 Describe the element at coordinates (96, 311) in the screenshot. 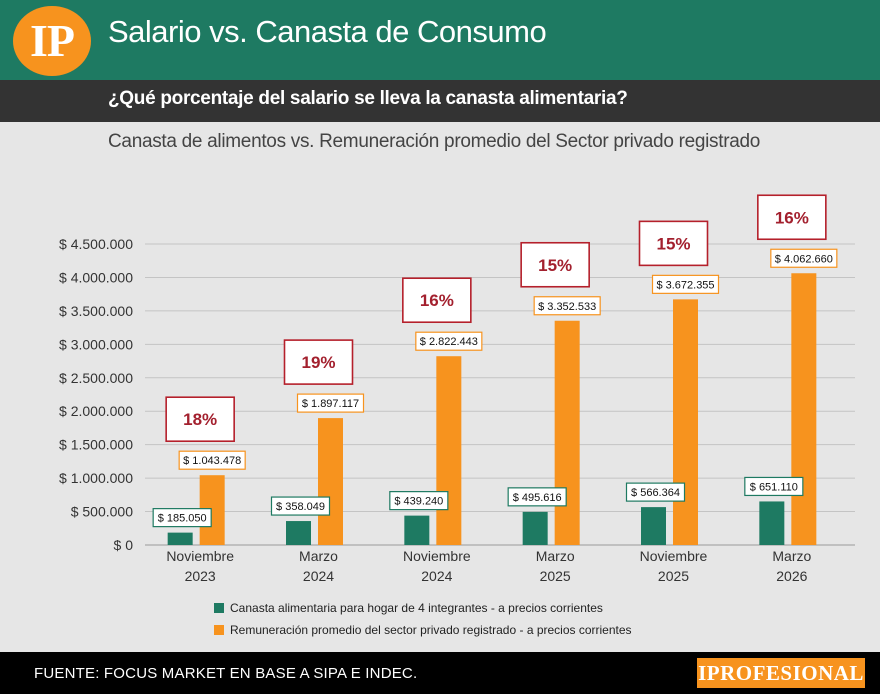

I see `y-tick-label: $ 3.500.000` at that location.